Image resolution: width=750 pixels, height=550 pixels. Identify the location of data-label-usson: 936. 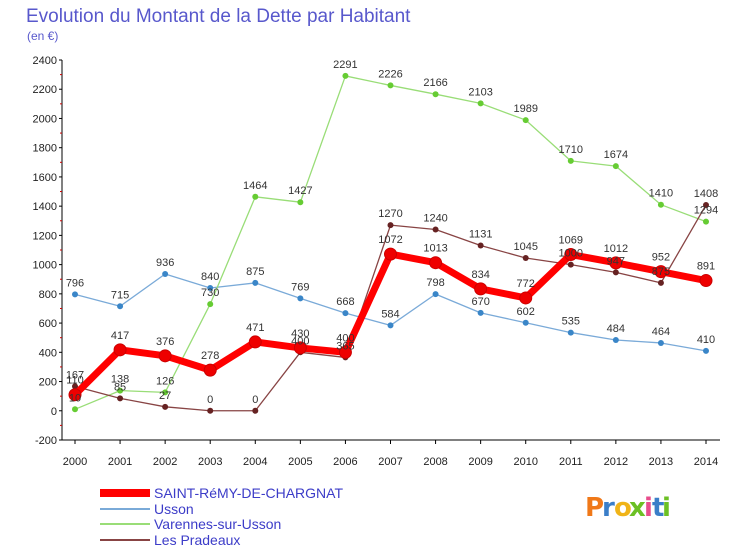
(165, 263).